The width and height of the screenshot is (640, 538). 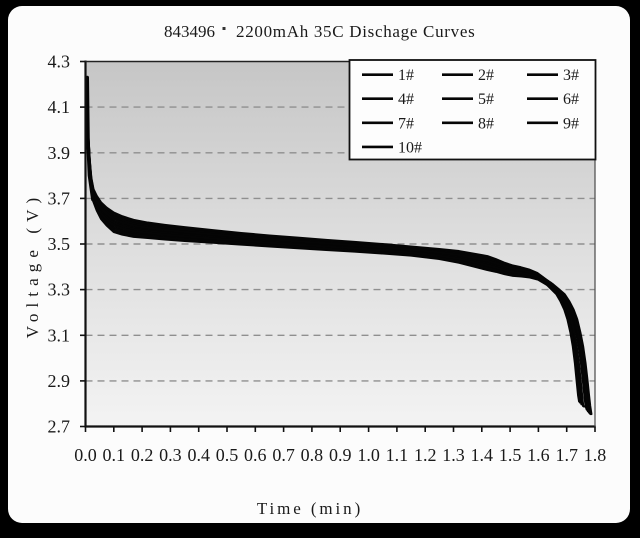 What do you see at coordinates (59, 427) in the screenshot?
I see `svg-text: 2.7` at bounding box center [59, 427].